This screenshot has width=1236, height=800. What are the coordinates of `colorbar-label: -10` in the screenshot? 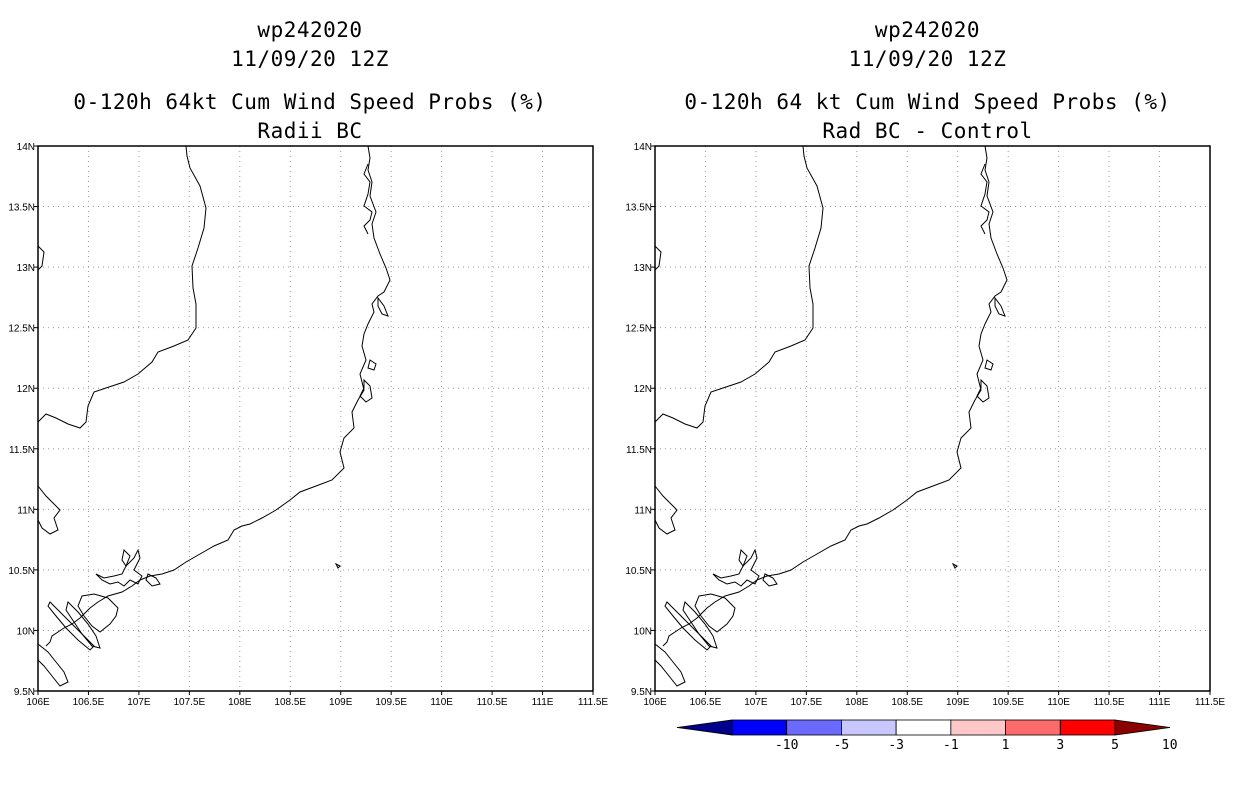 It's located at (786, 745).